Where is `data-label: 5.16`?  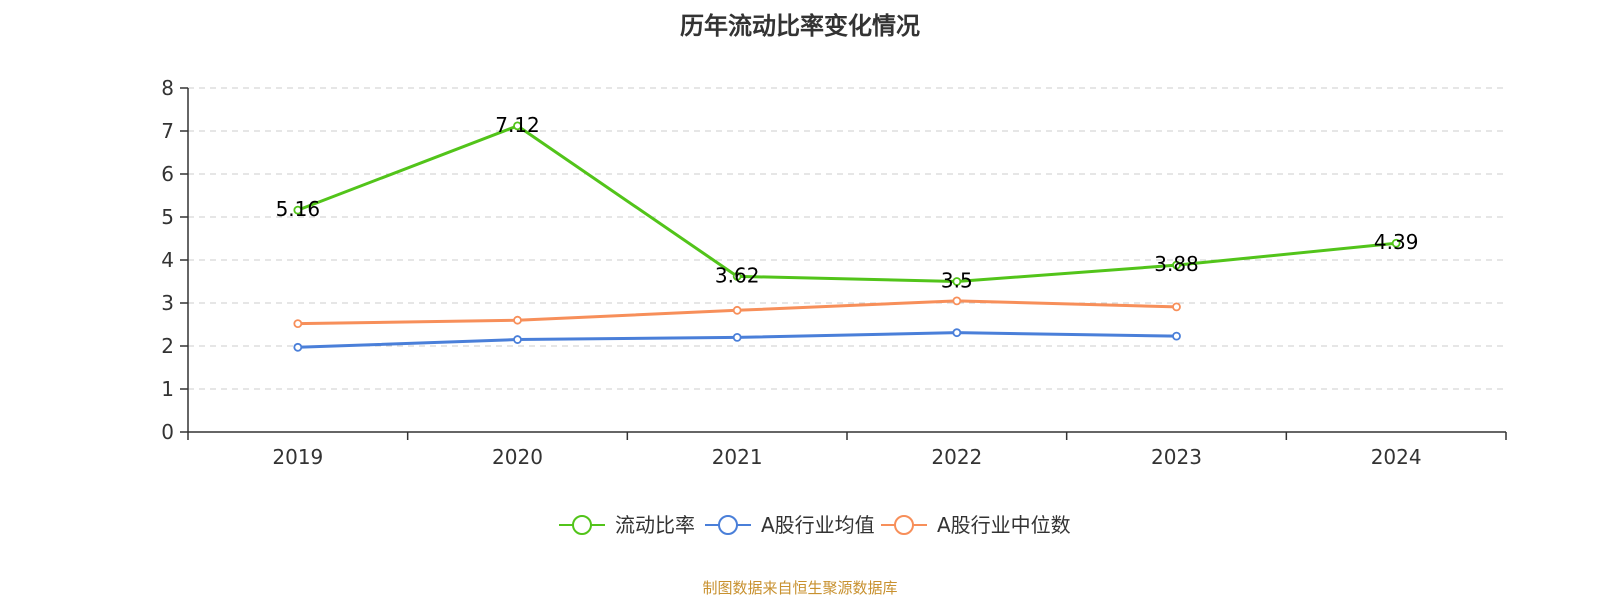 data-label: 5.16 is located at coordinates (298, 209).